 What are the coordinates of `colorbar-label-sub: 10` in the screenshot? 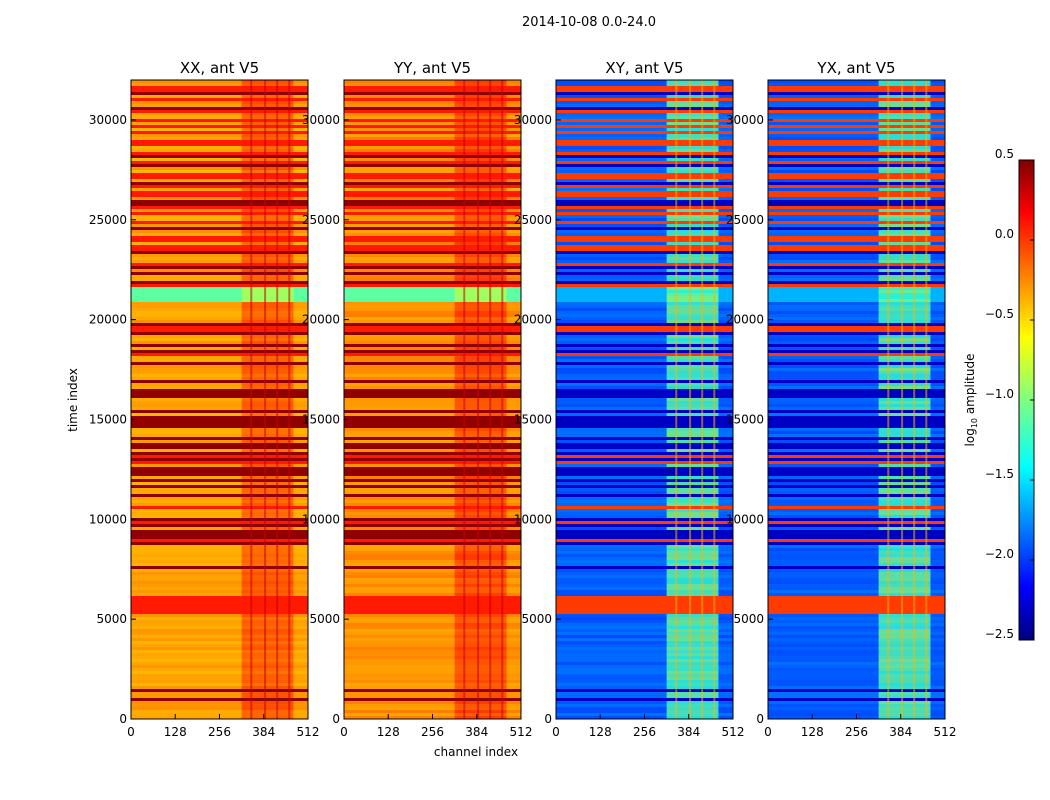 It's located at (974, 423).